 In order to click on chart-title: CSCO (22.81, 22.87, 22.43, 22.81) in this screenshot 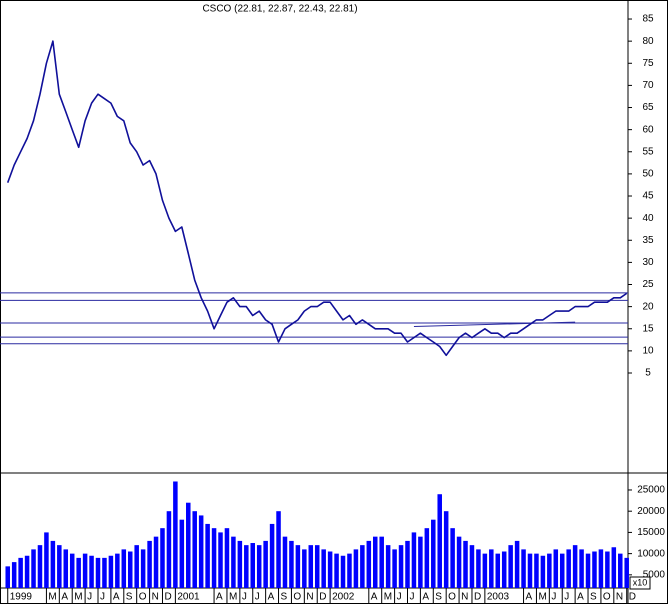, I will do `click(279, 9)`.